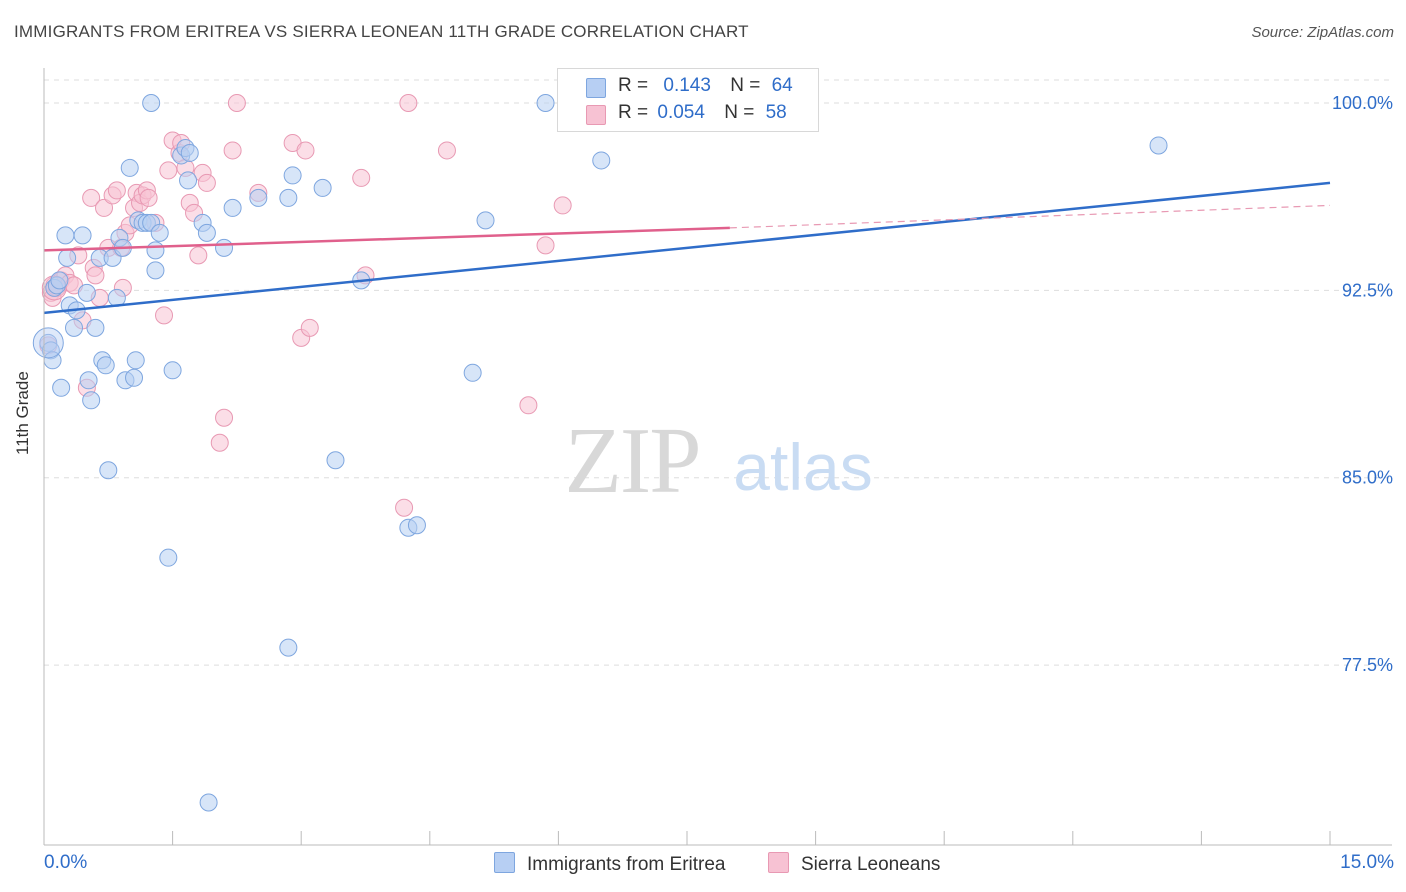 The image size is (1406, 892). What do you see at coordinates (596, 88) in the screenshot?
I see `legend-swatch-blue` at bounding box center [596, 88].